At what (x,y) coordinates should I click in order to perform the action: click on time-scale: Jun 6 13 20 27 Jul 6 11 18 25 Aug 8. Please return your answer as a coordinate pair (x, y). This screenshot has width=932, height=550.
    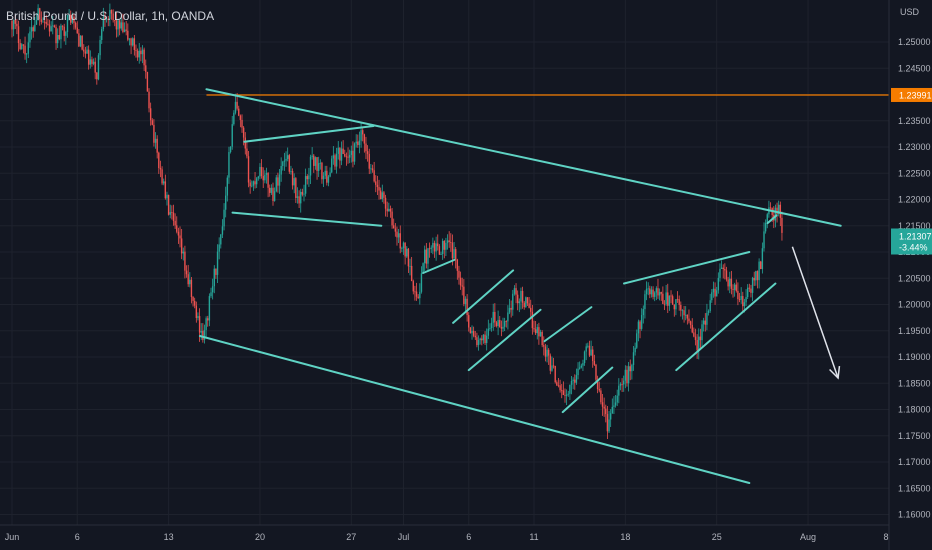
    Looking at the image, I should click on (447, 537).